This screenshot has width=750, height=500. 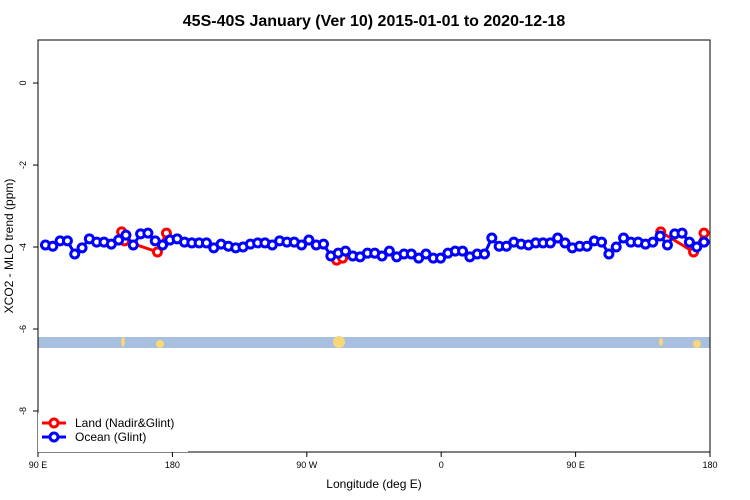 I want to click on x-tick-label: 90 W, so click(x=307, y=465).